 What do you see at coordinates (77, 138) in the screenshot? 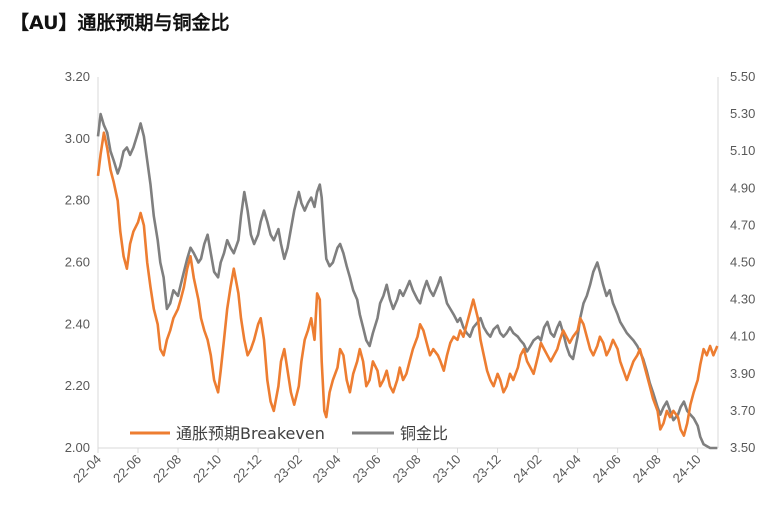
I see `y-left-tick-label: 3.00` at bounding box center [77, 138].